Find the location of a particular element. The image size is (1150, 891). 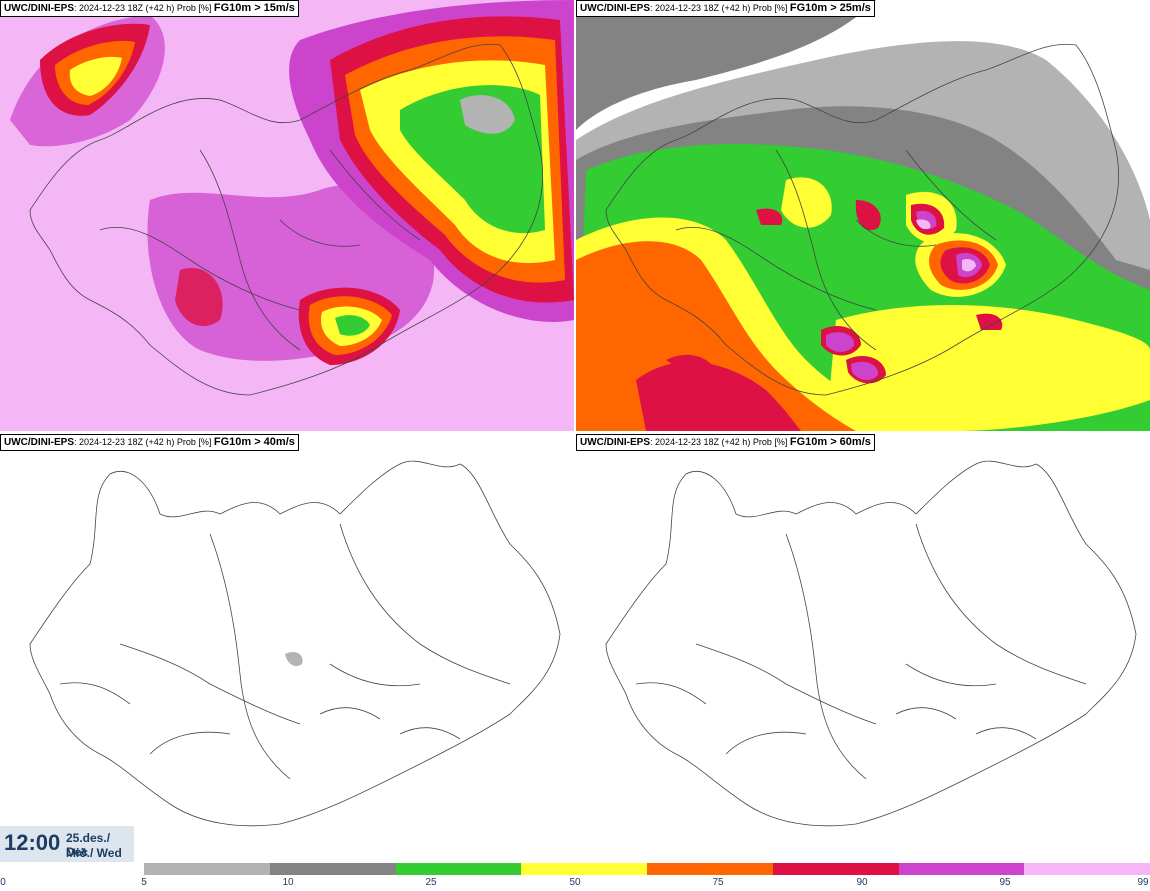

colorbar-tick-label: 99 is located at coordinates (1143, 882).